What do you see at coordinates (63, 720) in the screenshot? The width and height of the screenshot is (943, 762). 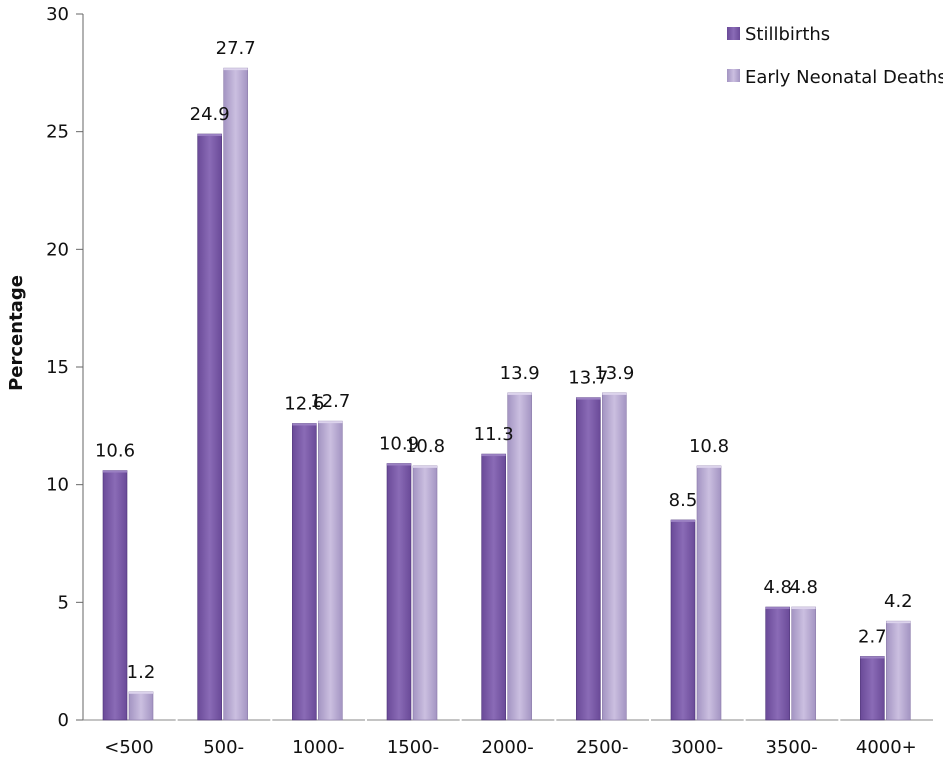 I see `y-tick-label: 0` at bounding box center [63, 720].